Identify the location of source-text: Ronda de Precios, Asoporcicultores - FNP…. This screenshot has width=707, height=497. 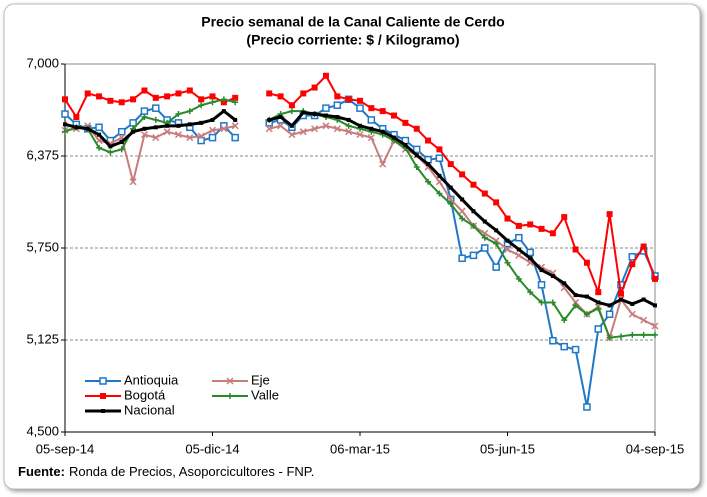
(191, 471).